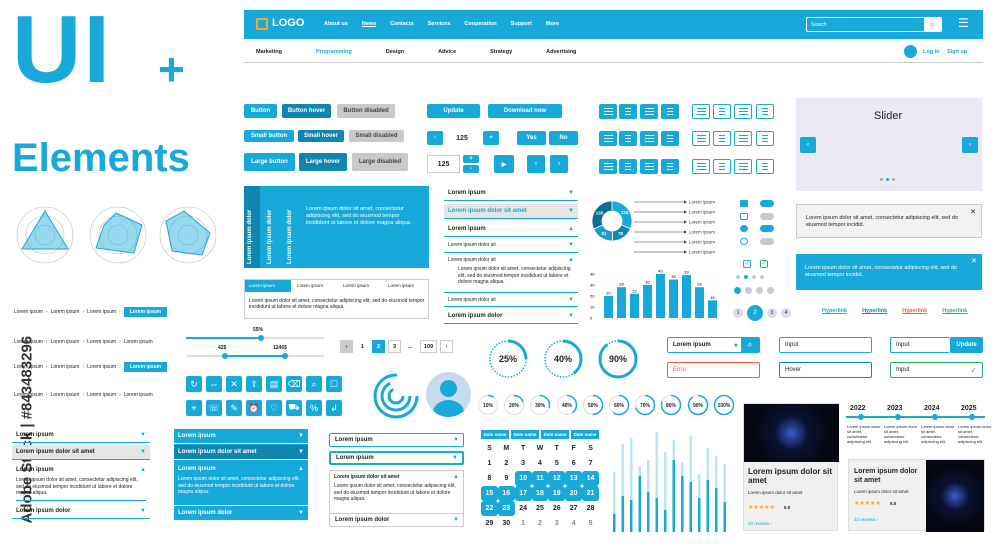 This screenshot has width=1000, height=551. What do you see at coordinates (536, 164) in the screenshot?
I see `prev-arrow-icon: ‹` at bounding box center [536, 164].